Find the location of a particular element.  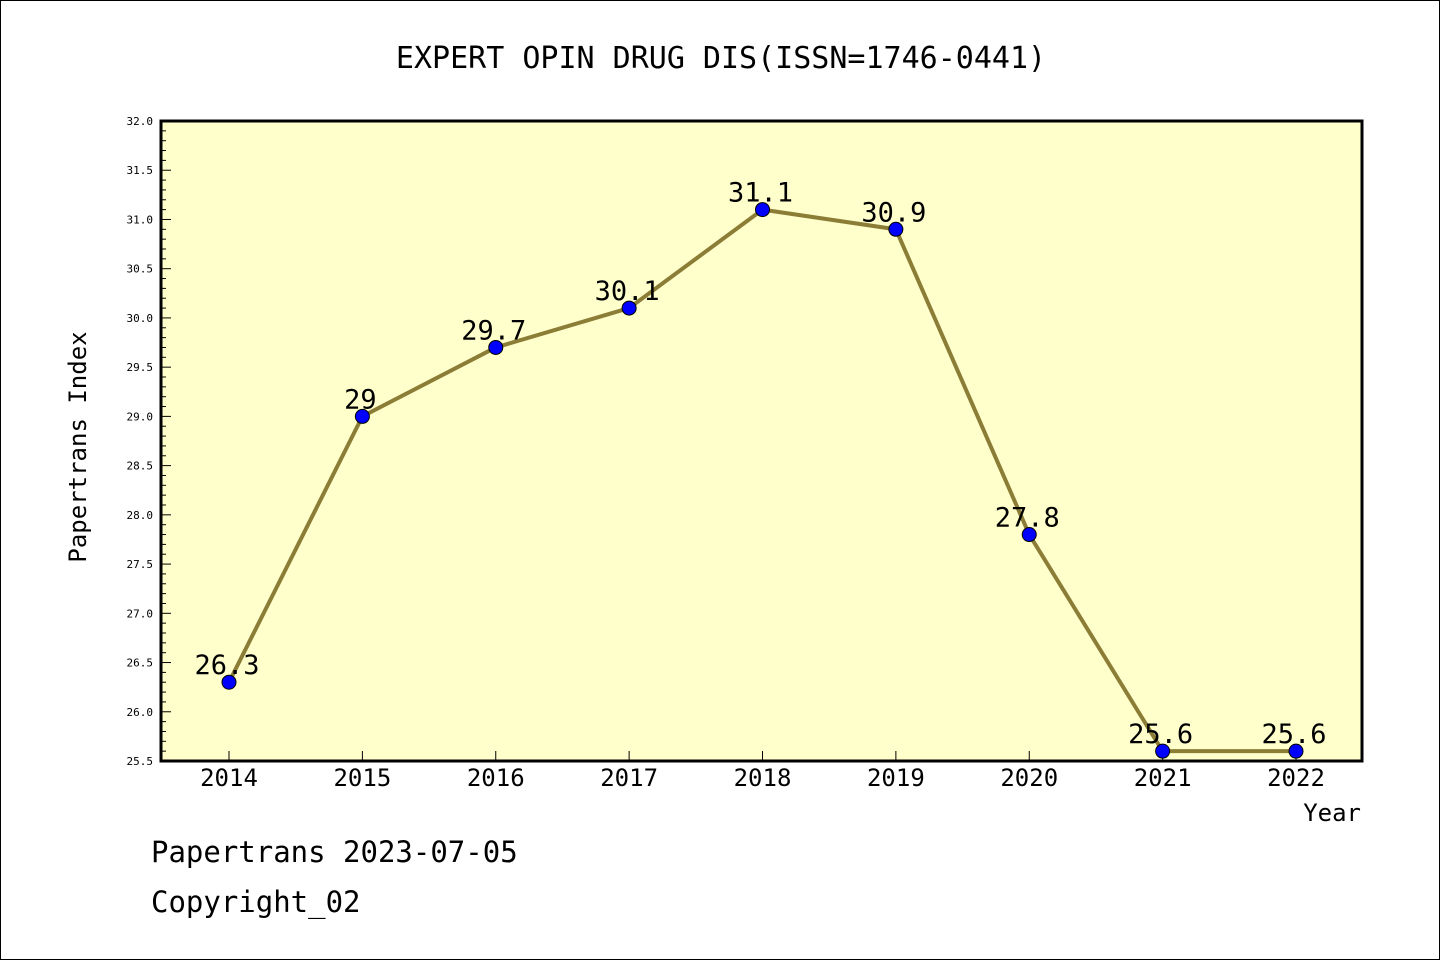

x-tick-label: 2015 is located at coordinates (362, 778).